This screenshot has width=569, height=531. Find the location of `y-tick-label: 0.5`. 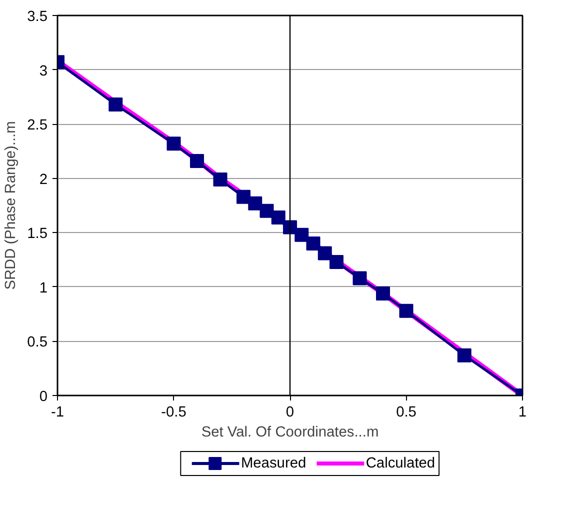

y-tick-label: 0.5 is located at coordinates (37, 342).